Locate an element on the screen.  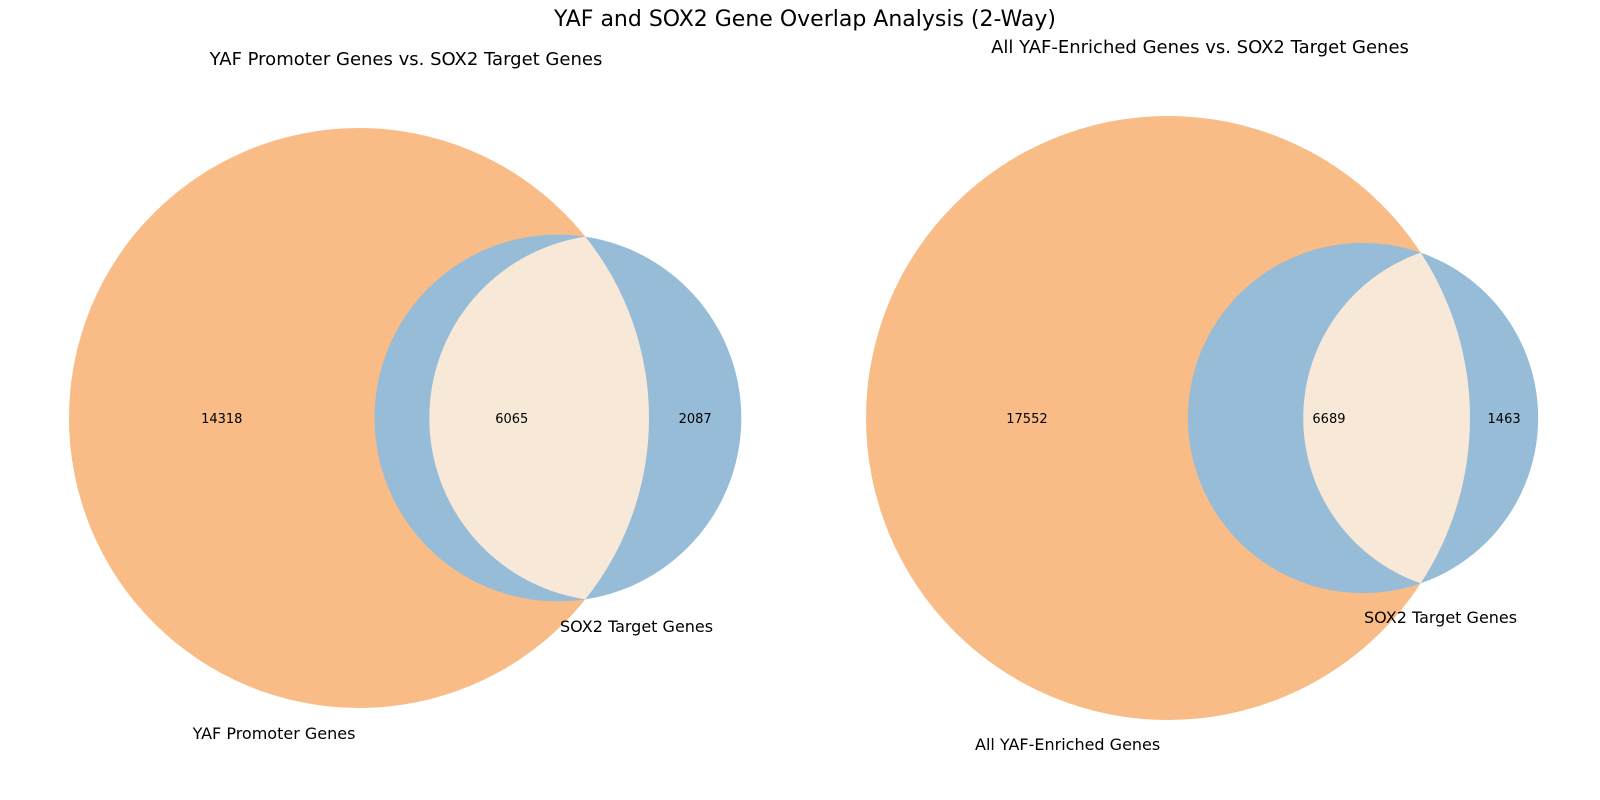
panel-title-promoter: YAF Promoter Genes vs. SOX2 Target Genes is located at coordinates (406, 59).